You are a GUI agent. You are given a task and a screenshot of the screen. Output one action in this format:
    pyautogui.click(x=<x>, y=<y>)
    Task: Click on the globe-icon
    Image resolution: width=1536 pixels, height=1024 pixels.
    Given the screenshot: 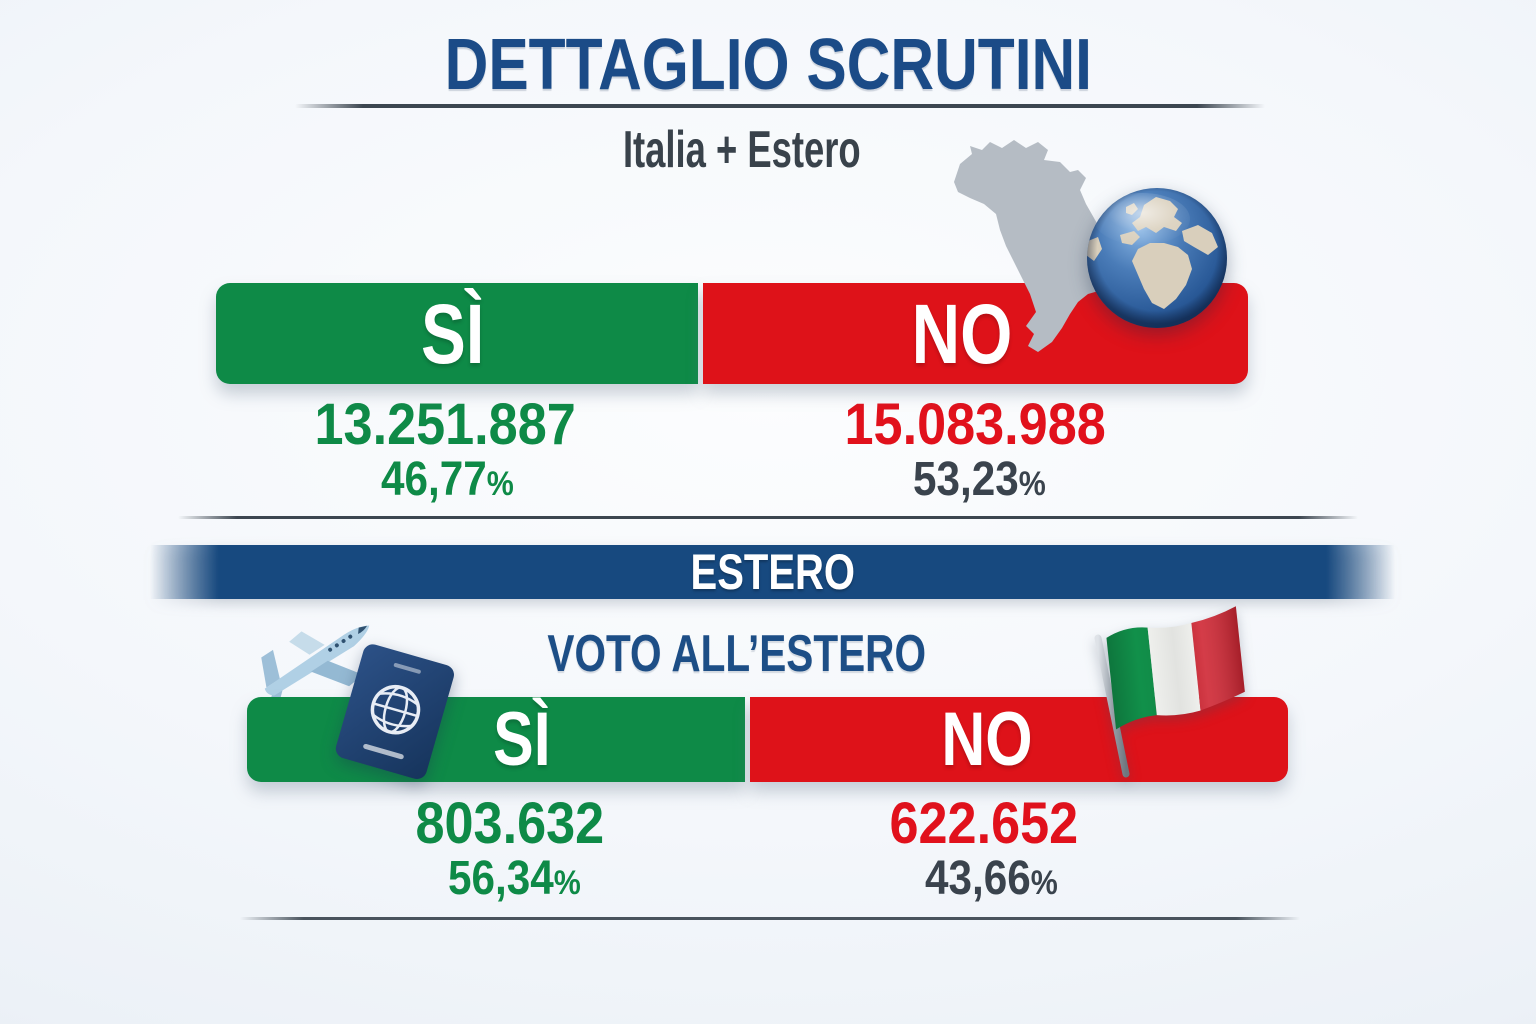 What is the action you would take?
    pyautogui.click(x=1157, y=258)
    